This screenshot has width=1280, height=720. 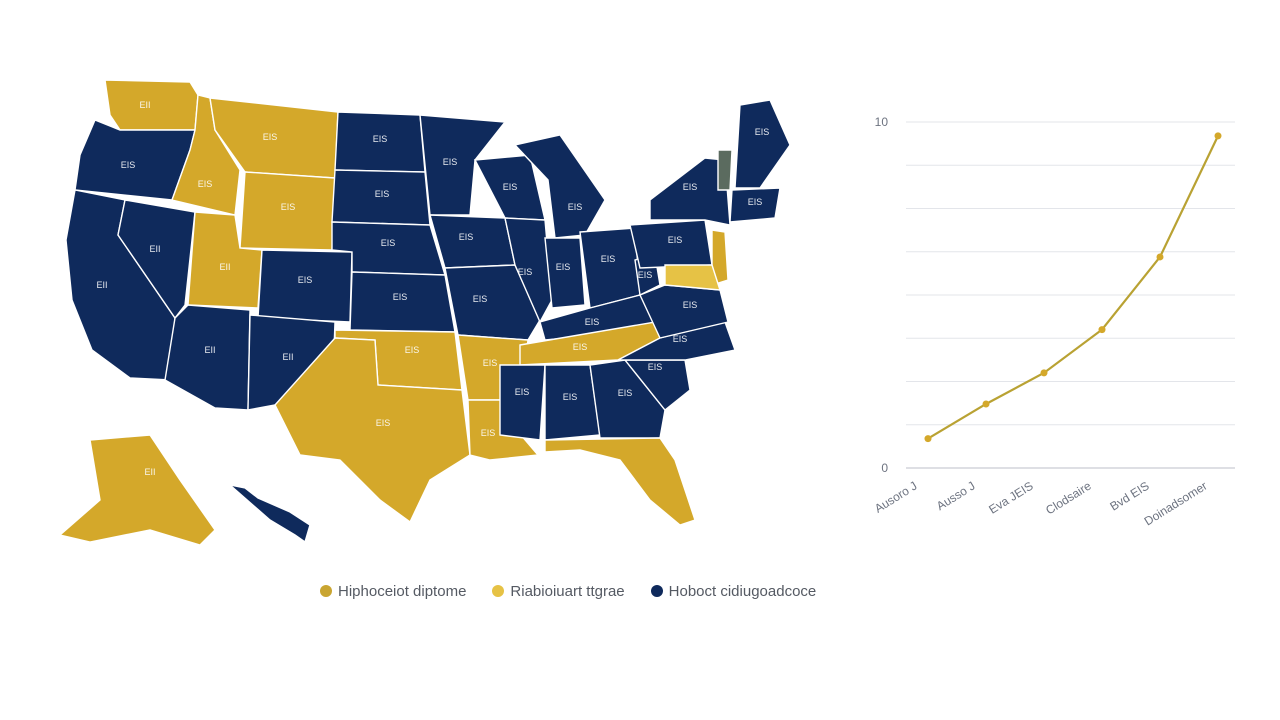 I want to click on state-label-co: EIS, so click(x=305, y=280).